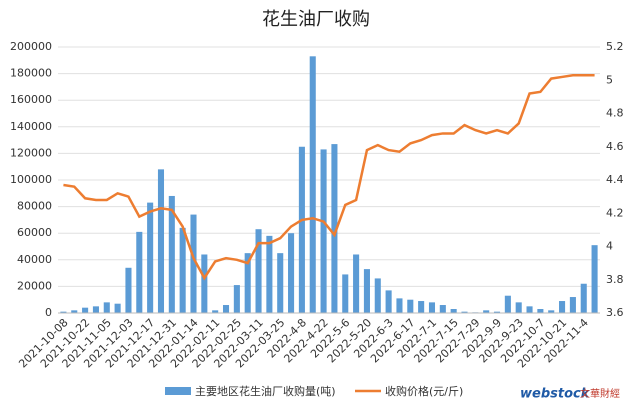 The height and width of the screenshot is (414, 632). I want to click on y-tick-label: 60000, so click(34, 232).